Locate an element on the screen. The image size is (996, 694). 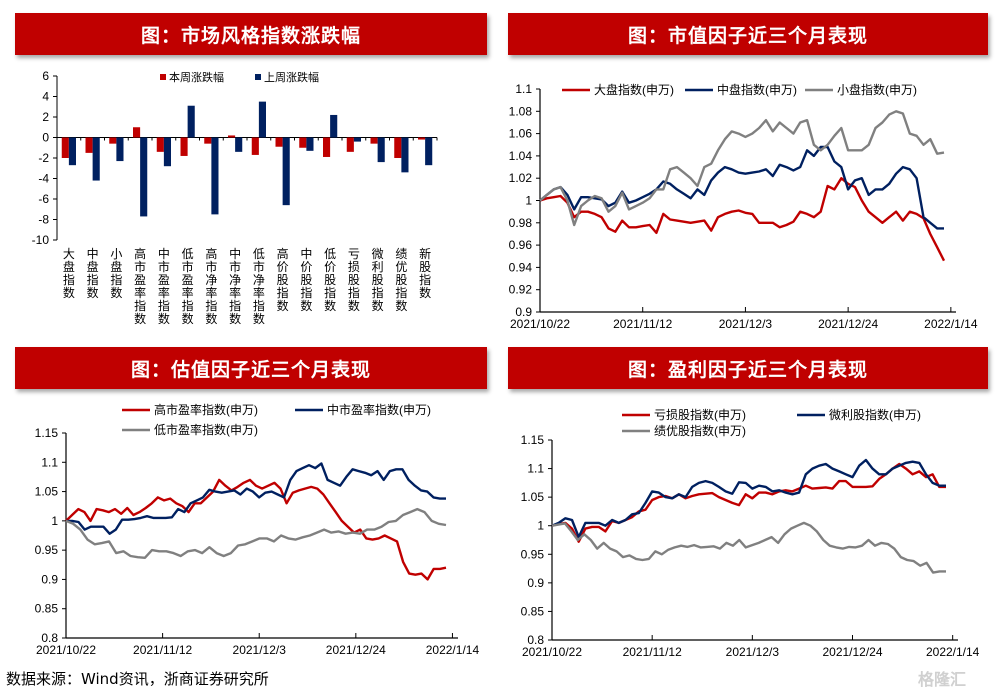
x-tick-label: 2021/12/3 is located at coordinates (746, 324).